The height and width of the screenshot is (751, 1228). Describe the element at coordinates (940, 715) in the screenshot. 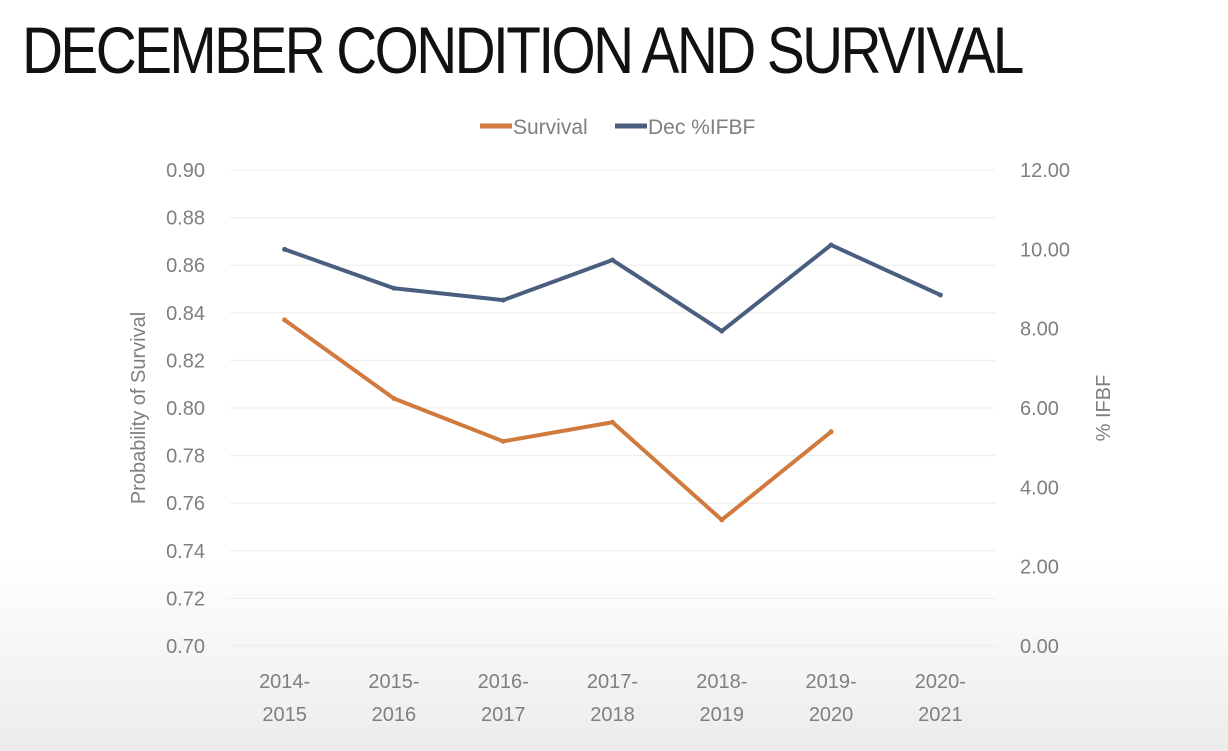

I see `x-tick-label: 2021` at that location.